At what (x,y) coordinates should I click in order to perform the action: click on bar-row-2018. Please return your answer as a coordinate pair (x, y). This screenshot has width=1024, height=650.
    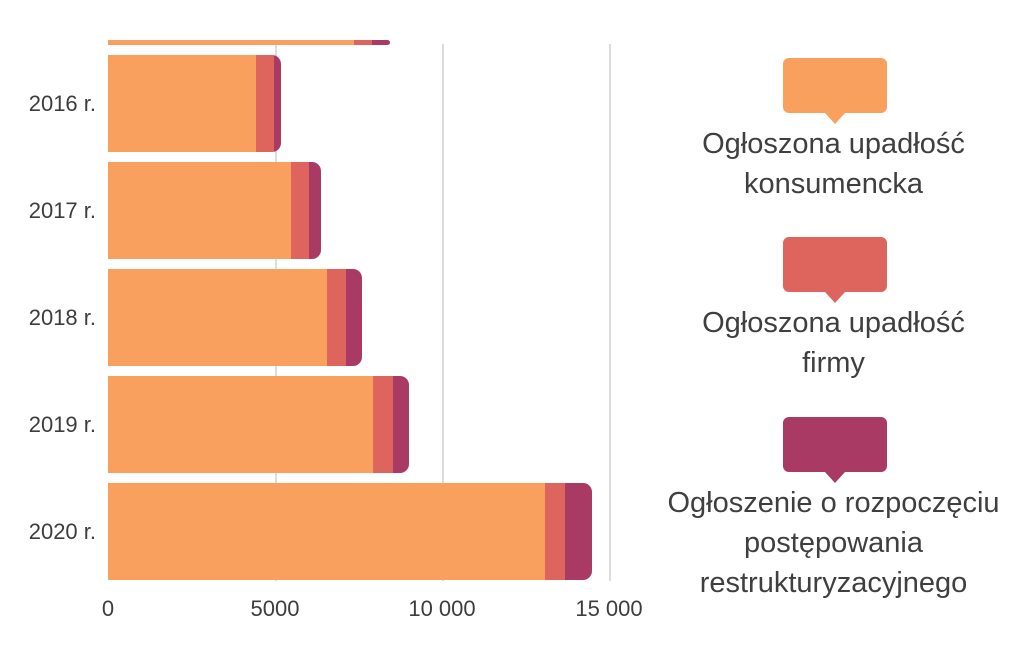
    Looking at the image, I should click on (235, 317).